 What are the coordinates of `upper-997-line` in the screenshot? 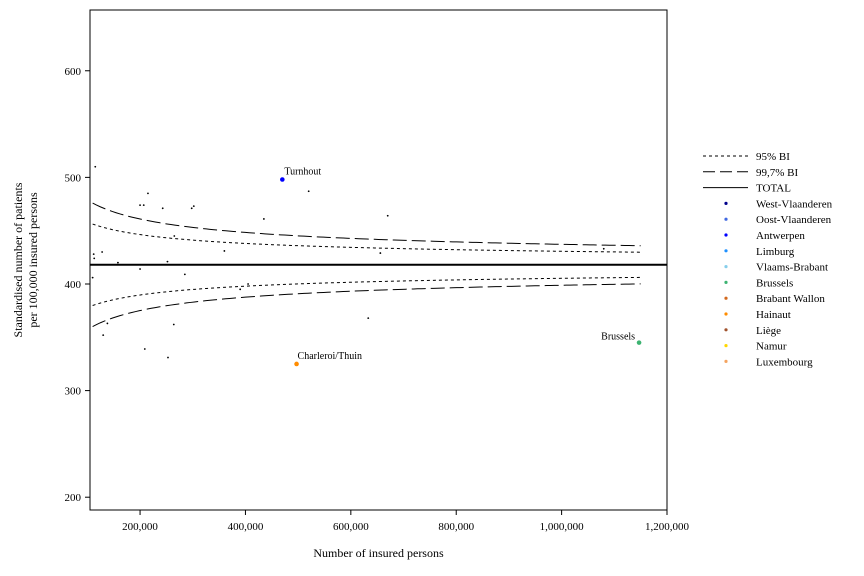 It's located at (366, 224).